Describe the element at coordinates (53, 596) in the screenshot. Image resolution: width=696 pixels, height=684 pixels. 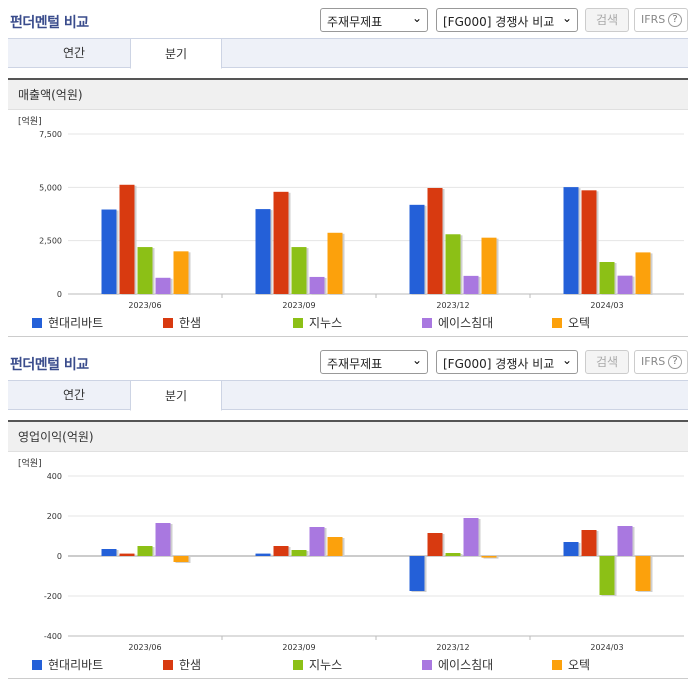
I see `y-tick-label: -200` at that location.